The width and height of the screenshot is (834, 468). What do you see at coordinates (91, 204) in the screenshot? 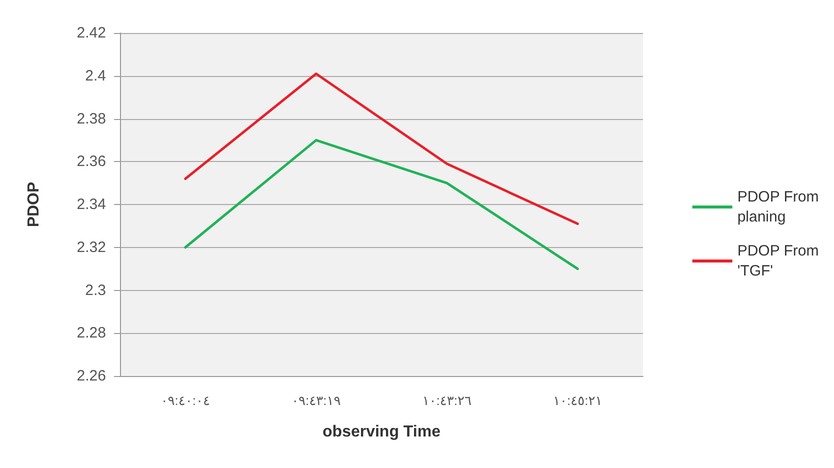
I see `y-tick-label: 2.34` at bounding box center [91, 204].